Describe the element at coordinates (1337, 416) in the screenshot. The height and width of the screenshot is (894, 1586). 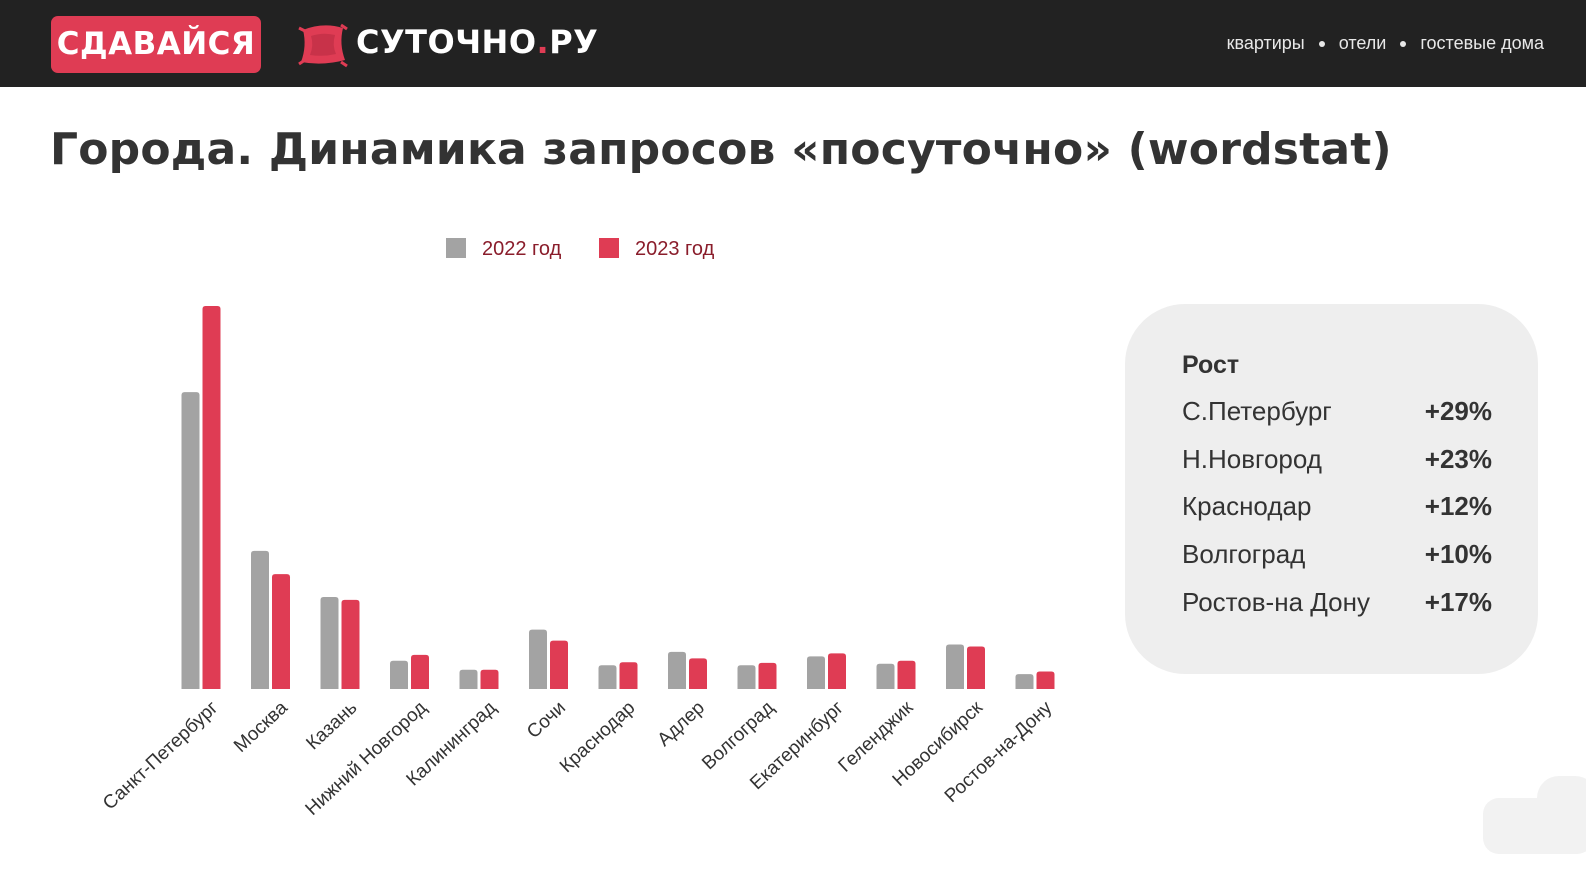
I see `growth-row: С.Петербург +29%` at that location.